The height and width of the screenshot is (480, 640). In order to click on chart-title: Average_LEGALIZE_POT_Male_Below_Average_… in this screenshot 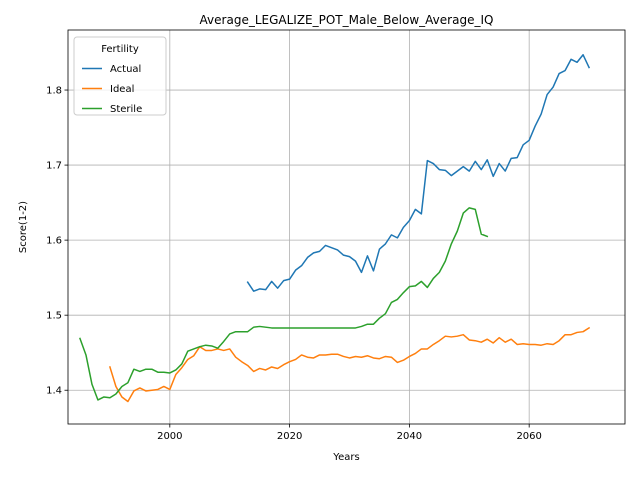, I will do `click(347, 20)`.